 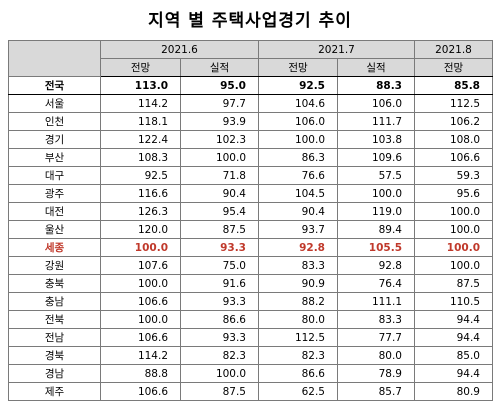 What do you see at coordinates (219, 85) in the screenshot?
I see `value-cell: 95.0` at bounding box center [219, 85].